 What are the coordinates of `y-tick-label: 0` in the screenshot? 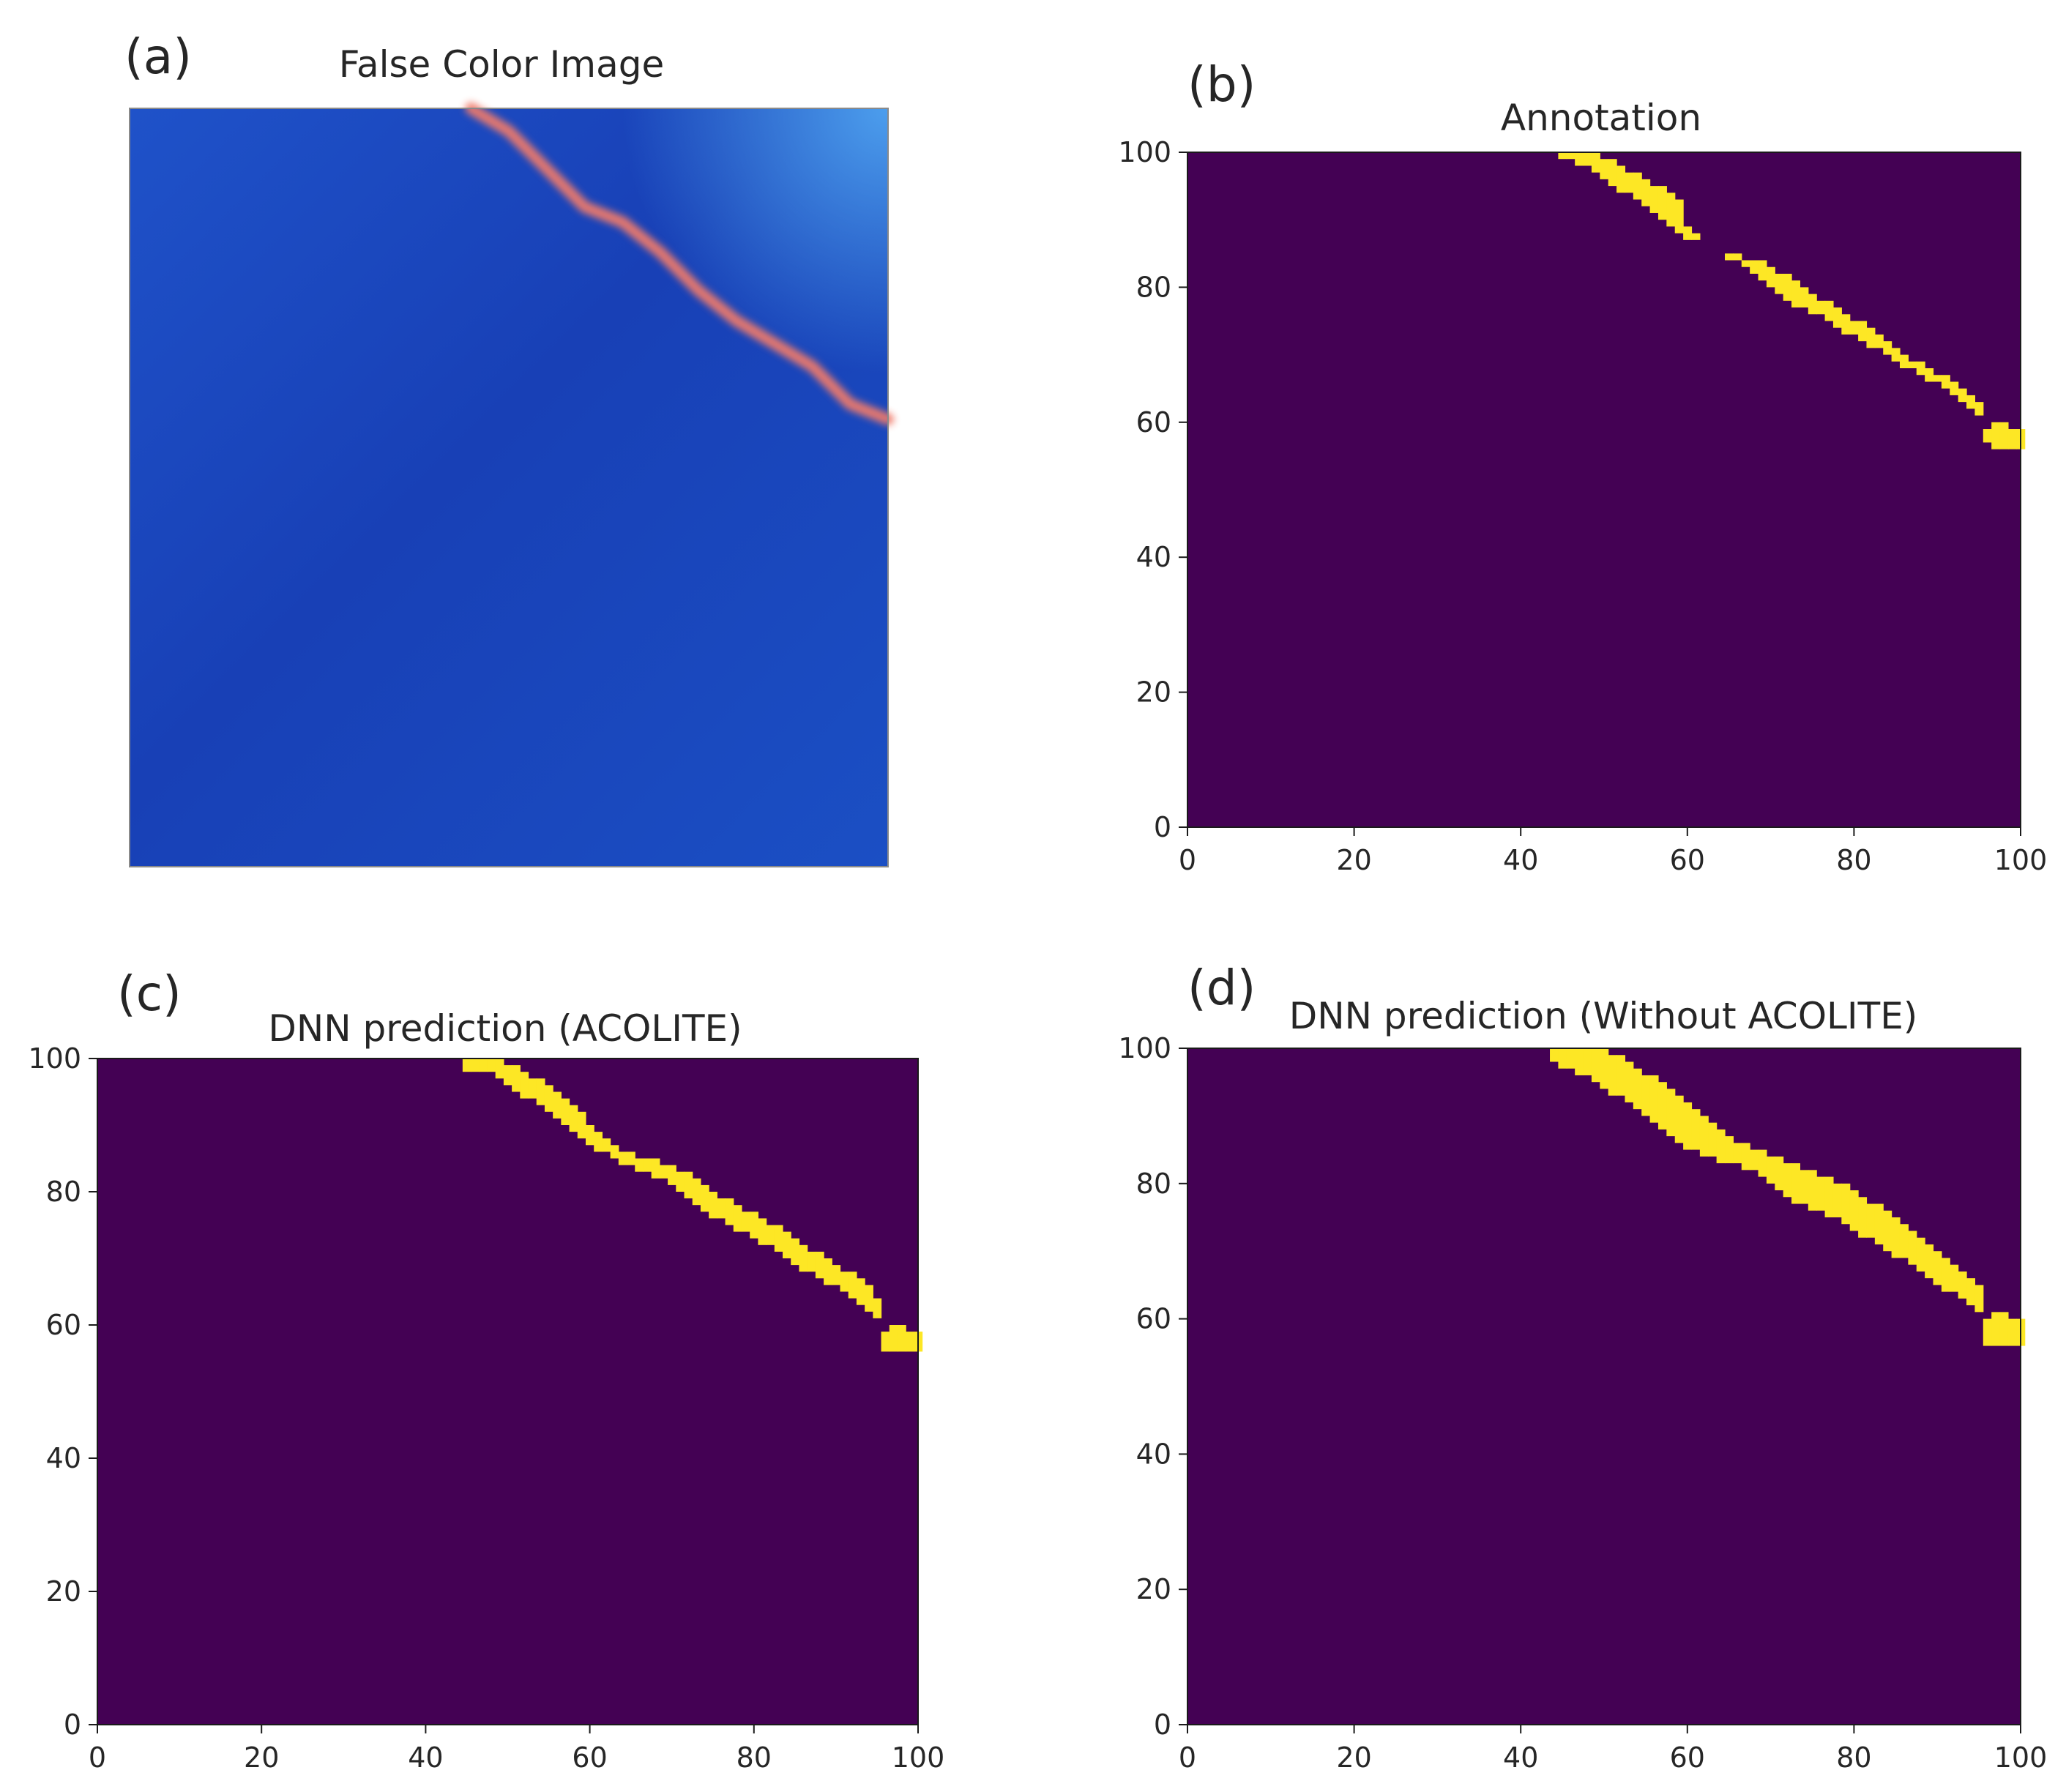 It's located at (1162, 1725).